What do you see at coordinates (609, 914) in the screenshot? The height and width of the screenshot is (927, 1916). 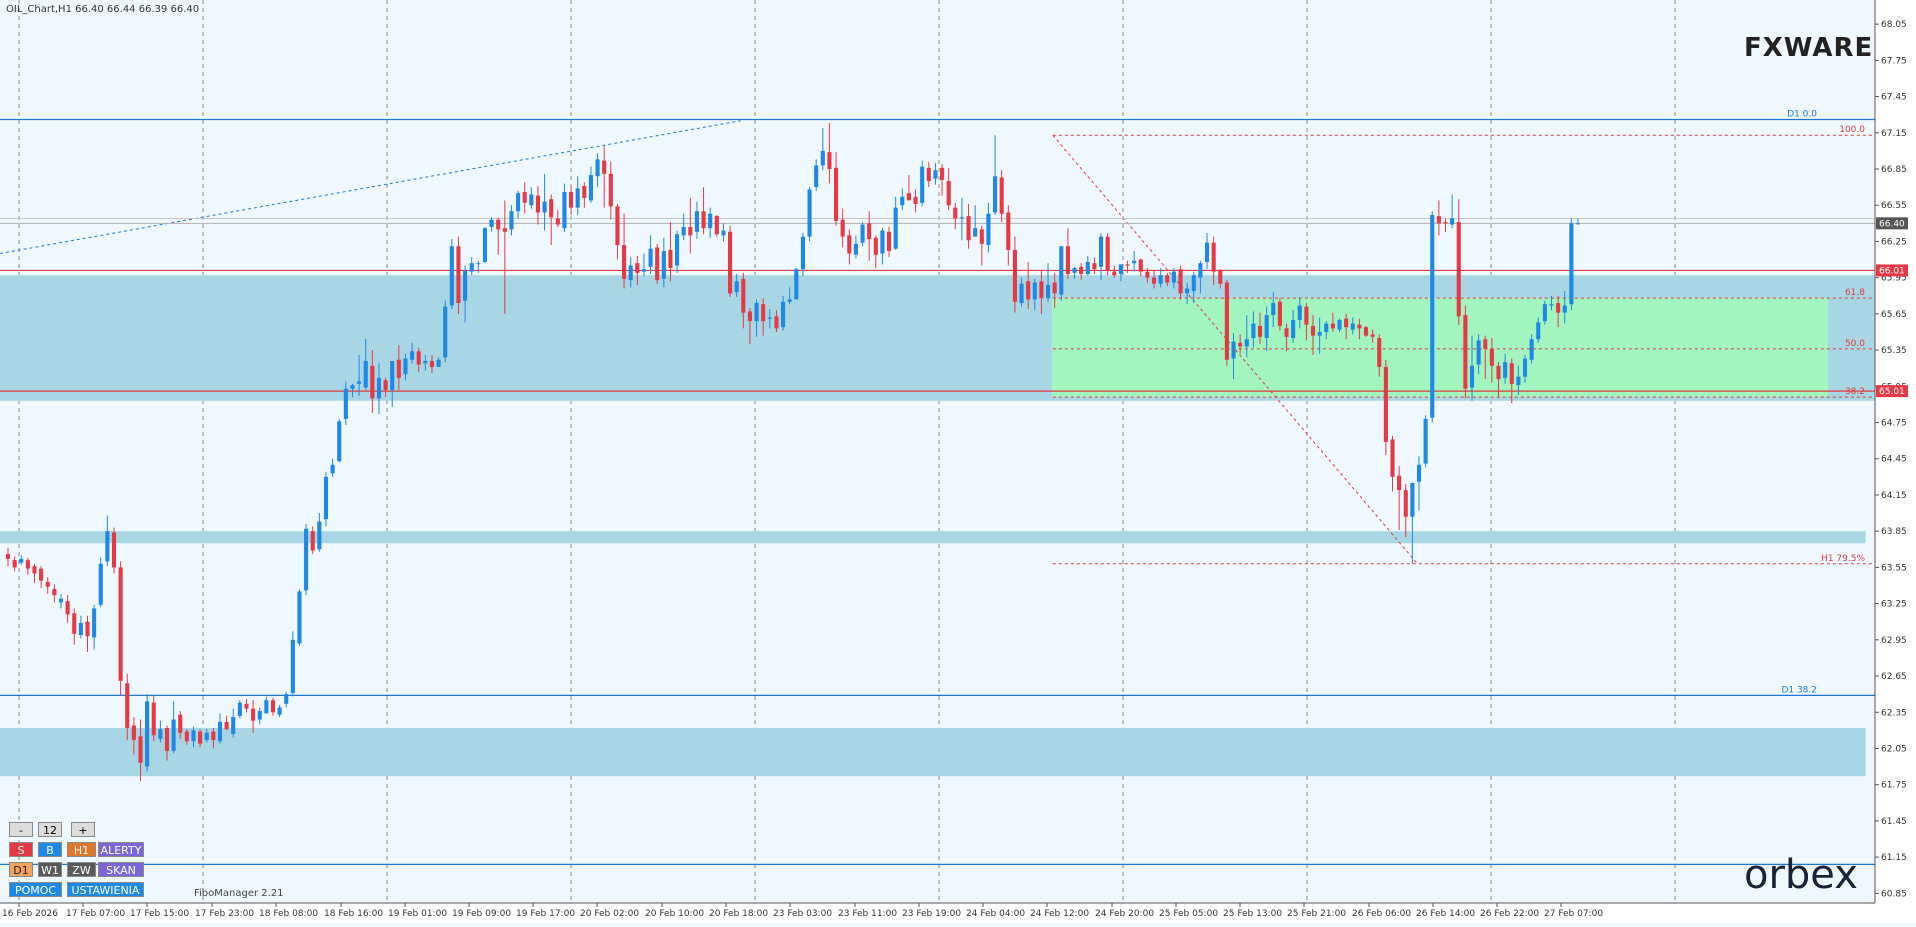 I see `x-tick-label: 20 Feb 02:00` at bounding box center [609, 914].